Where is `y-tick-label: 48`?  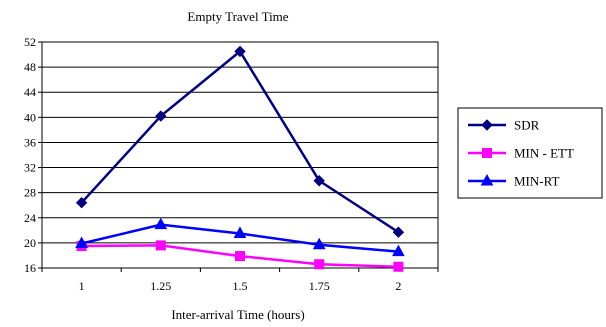
y-tick-label: 48 is located at coordinates (30, 67).